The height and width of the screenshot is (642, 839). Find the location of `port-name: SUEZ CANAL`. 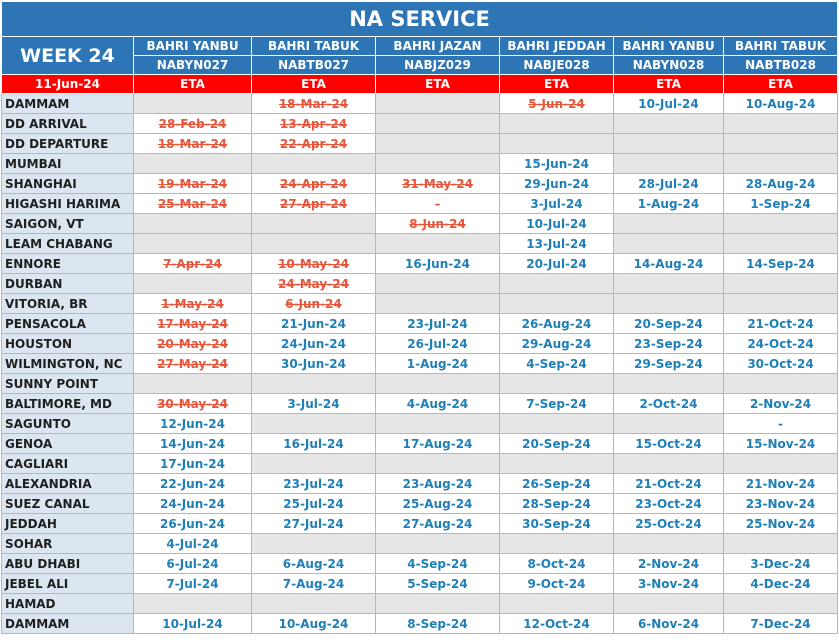

port-name: SUEZ CANAL is located at coordinates (67, 503).